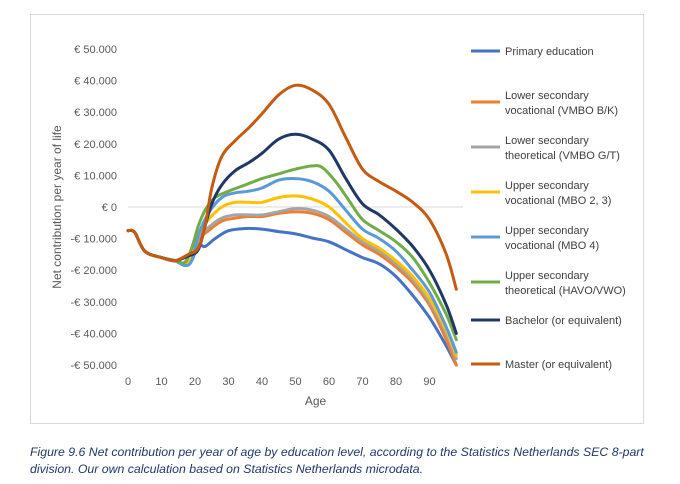 The image size is (680, 484). Describe the element at coordinates (262, 382) in the screenshot. I see `x-tick-label: 40` at that location.